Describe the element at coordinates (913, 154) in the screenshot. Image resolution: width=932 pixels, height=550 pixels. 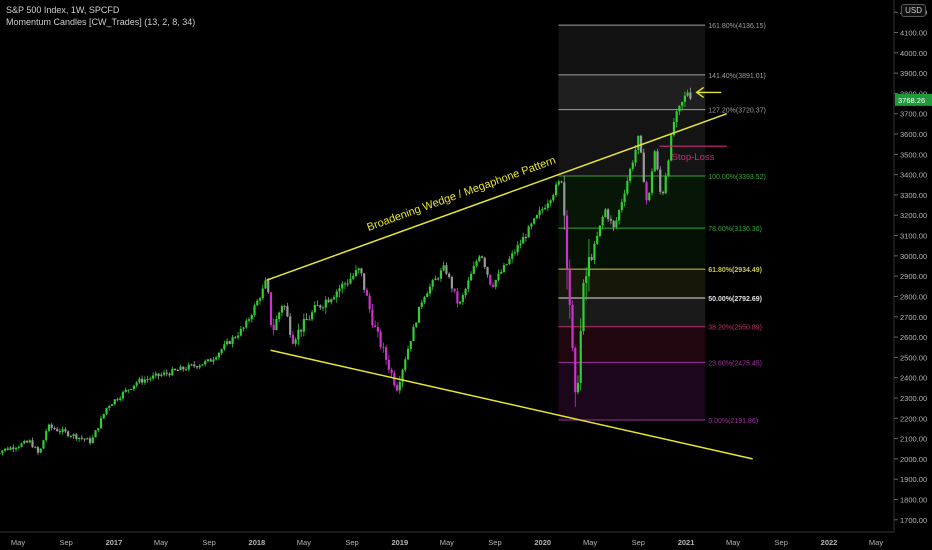
I see `y-tick-label: 3500.00` at that location.